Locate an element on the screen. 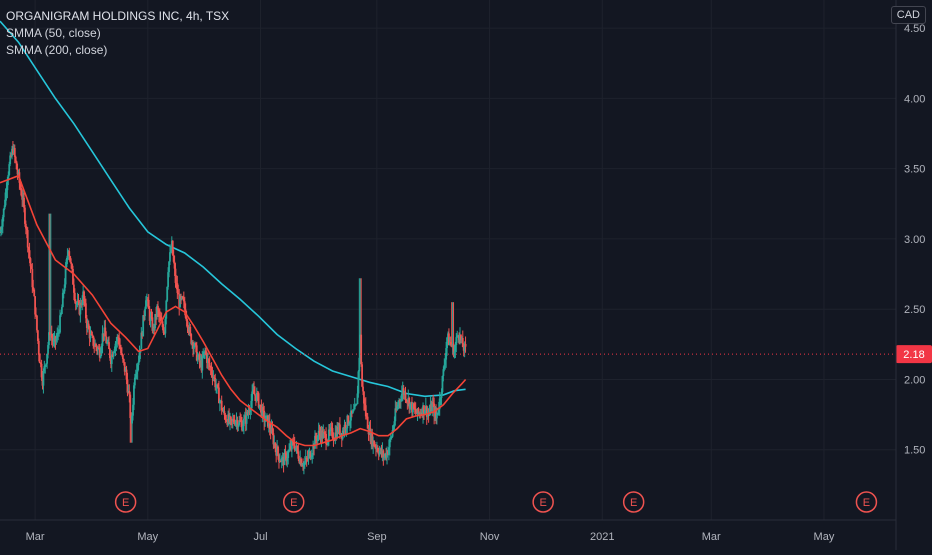 The image size is (932, 555). legend-smma50: SMMA (50, close) is located at coordinates (53, 33).